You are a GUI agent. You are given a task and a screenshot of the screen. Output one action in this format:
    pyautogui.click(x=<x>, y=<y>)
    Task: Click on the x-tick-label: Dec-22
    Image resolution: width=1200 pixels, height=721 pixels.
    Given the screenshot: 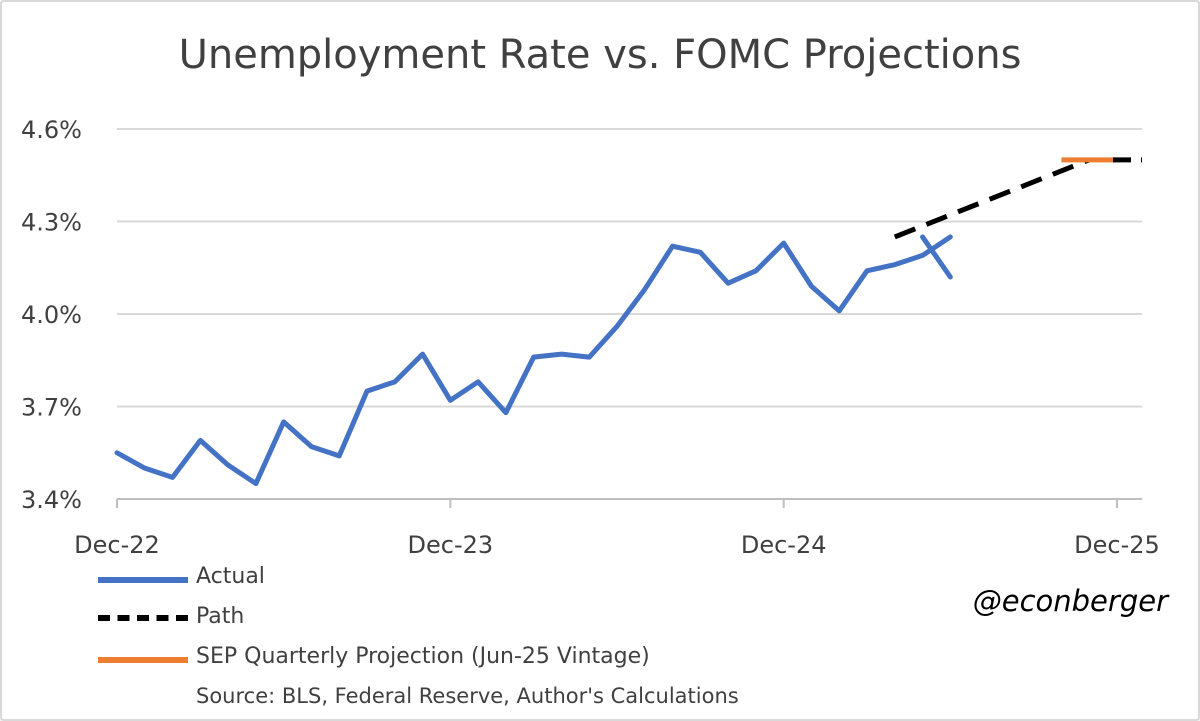 What is the action you would take?
    pyautogui.click(x=117, y=545)
    